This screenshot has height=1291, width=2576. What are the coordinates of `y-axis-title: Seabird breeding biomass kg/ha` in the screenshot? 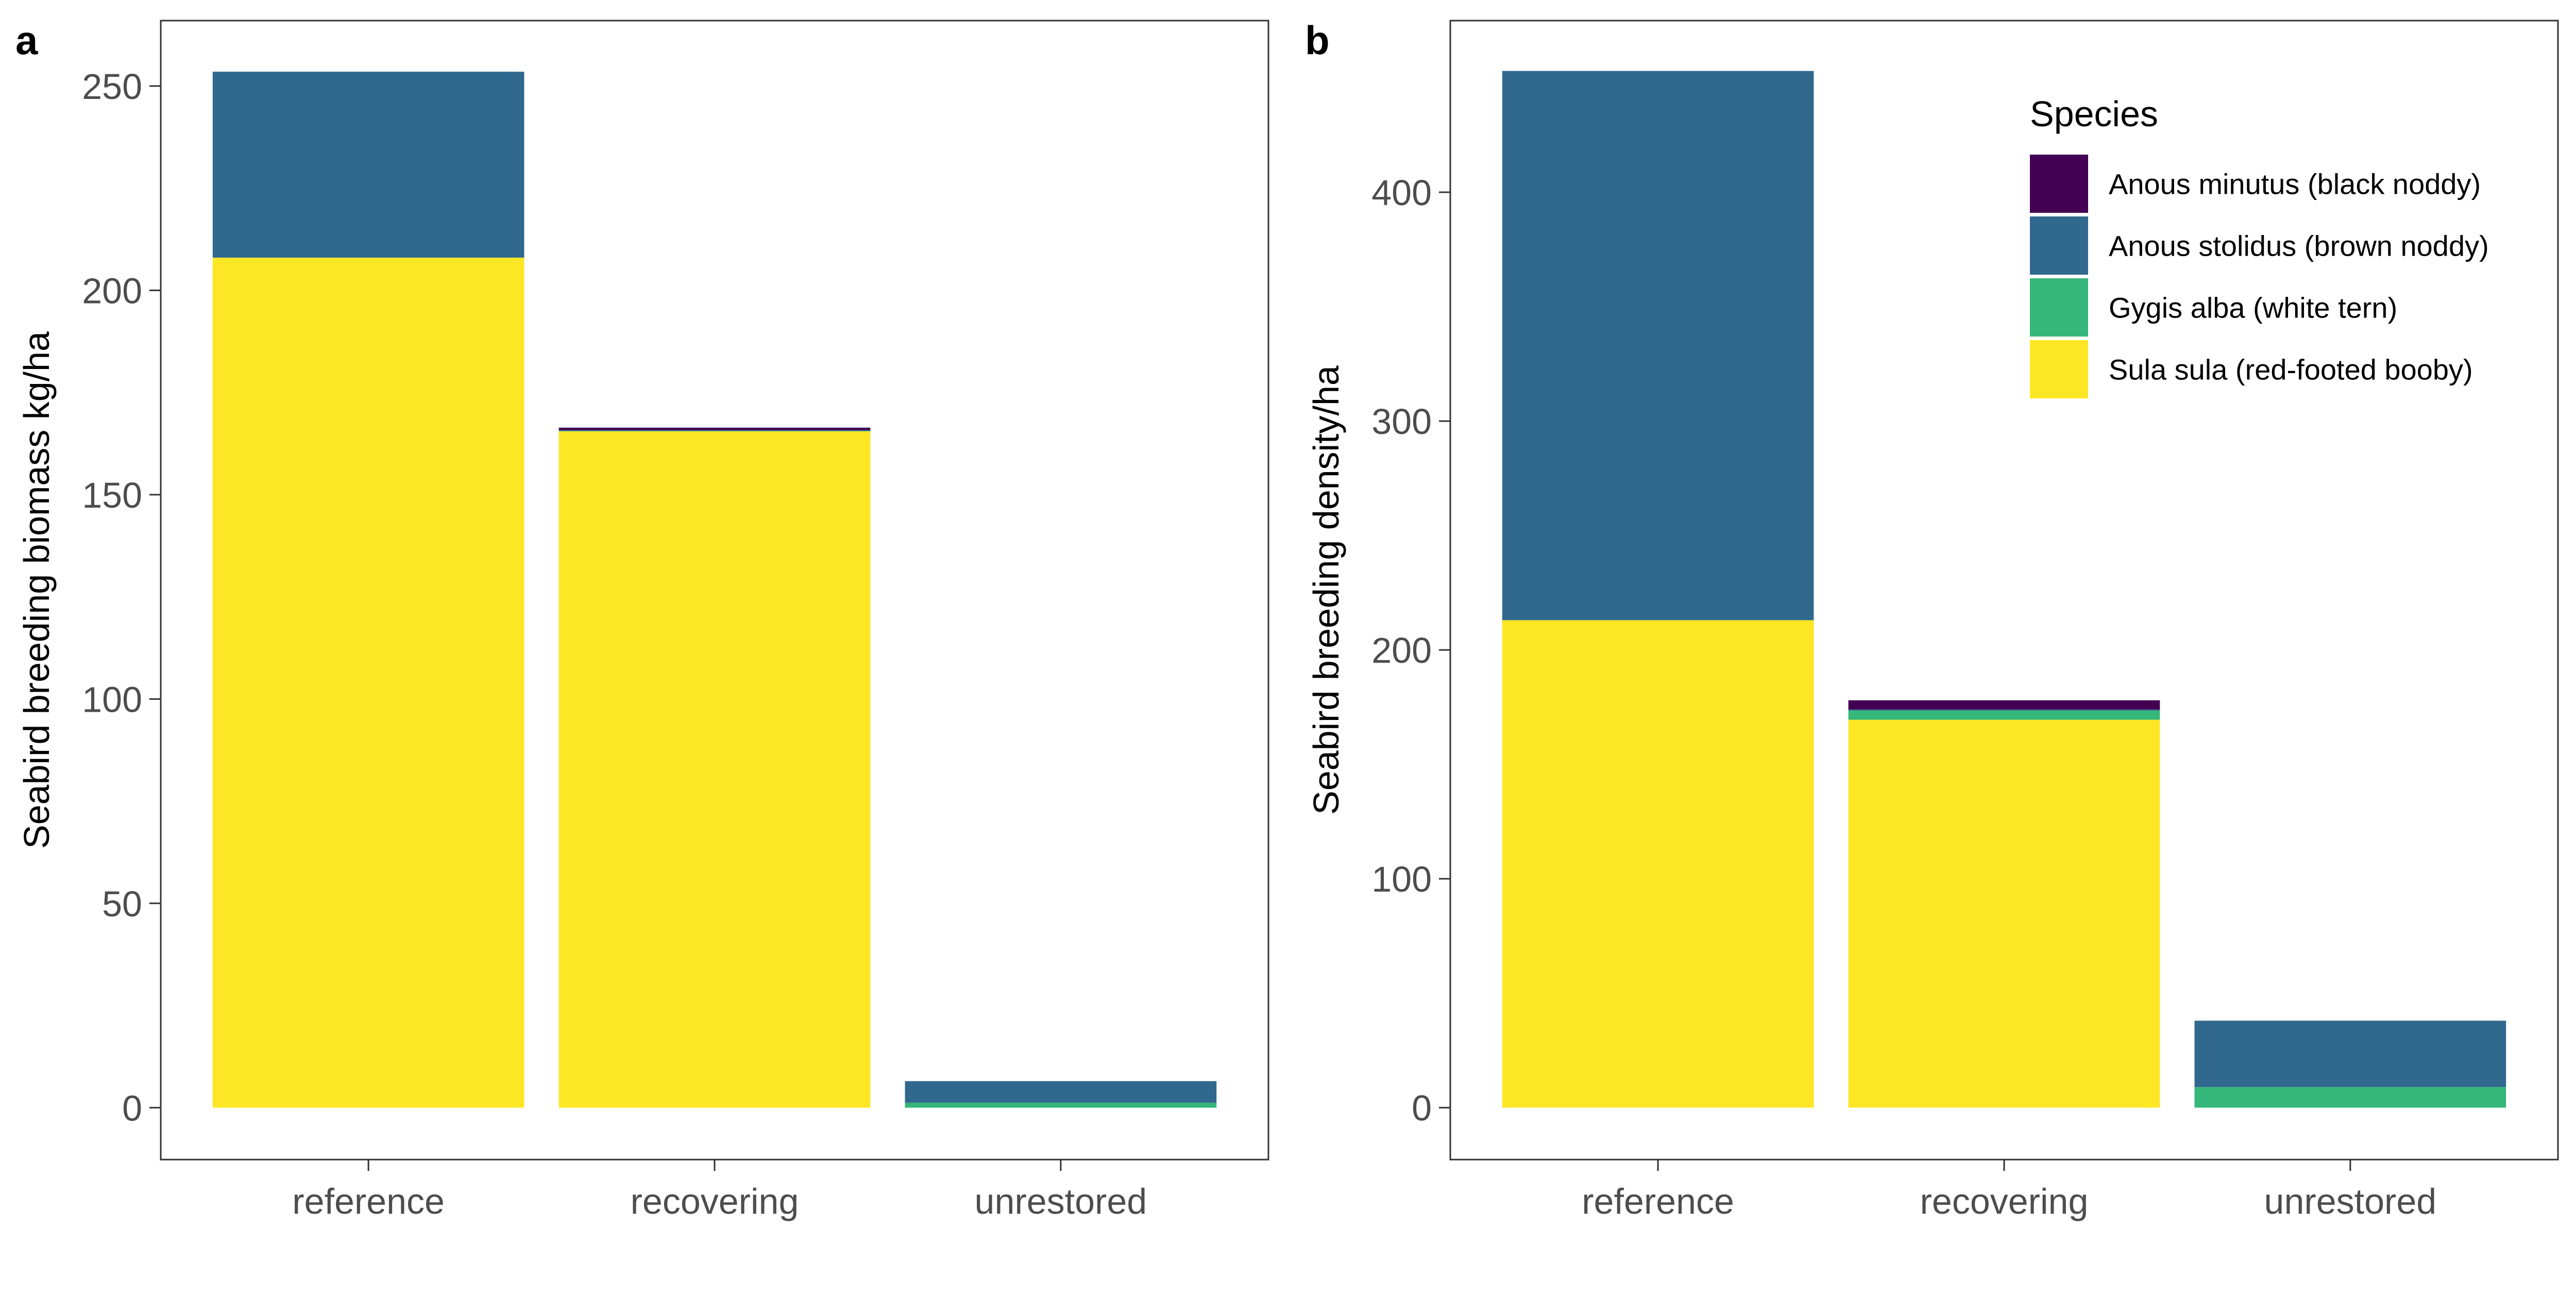 It's located at (36, 590).